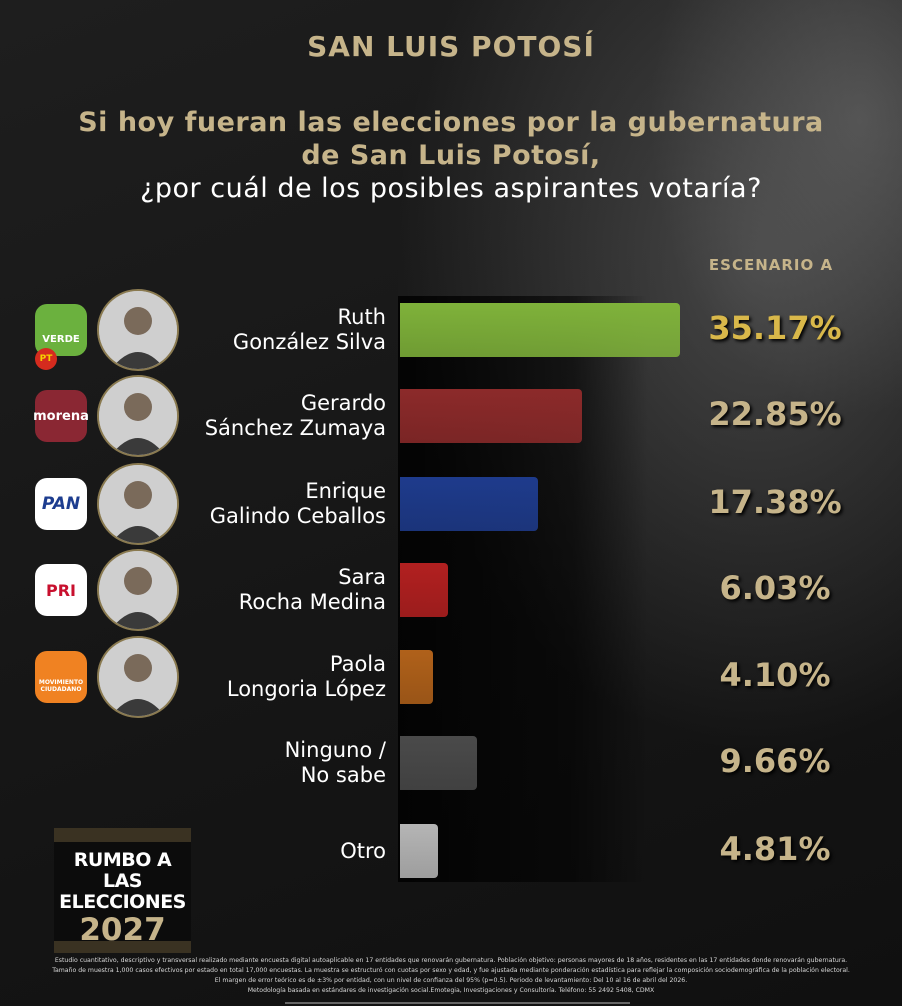  I want to click on party-logo-text: PAN, so click(61, 504).